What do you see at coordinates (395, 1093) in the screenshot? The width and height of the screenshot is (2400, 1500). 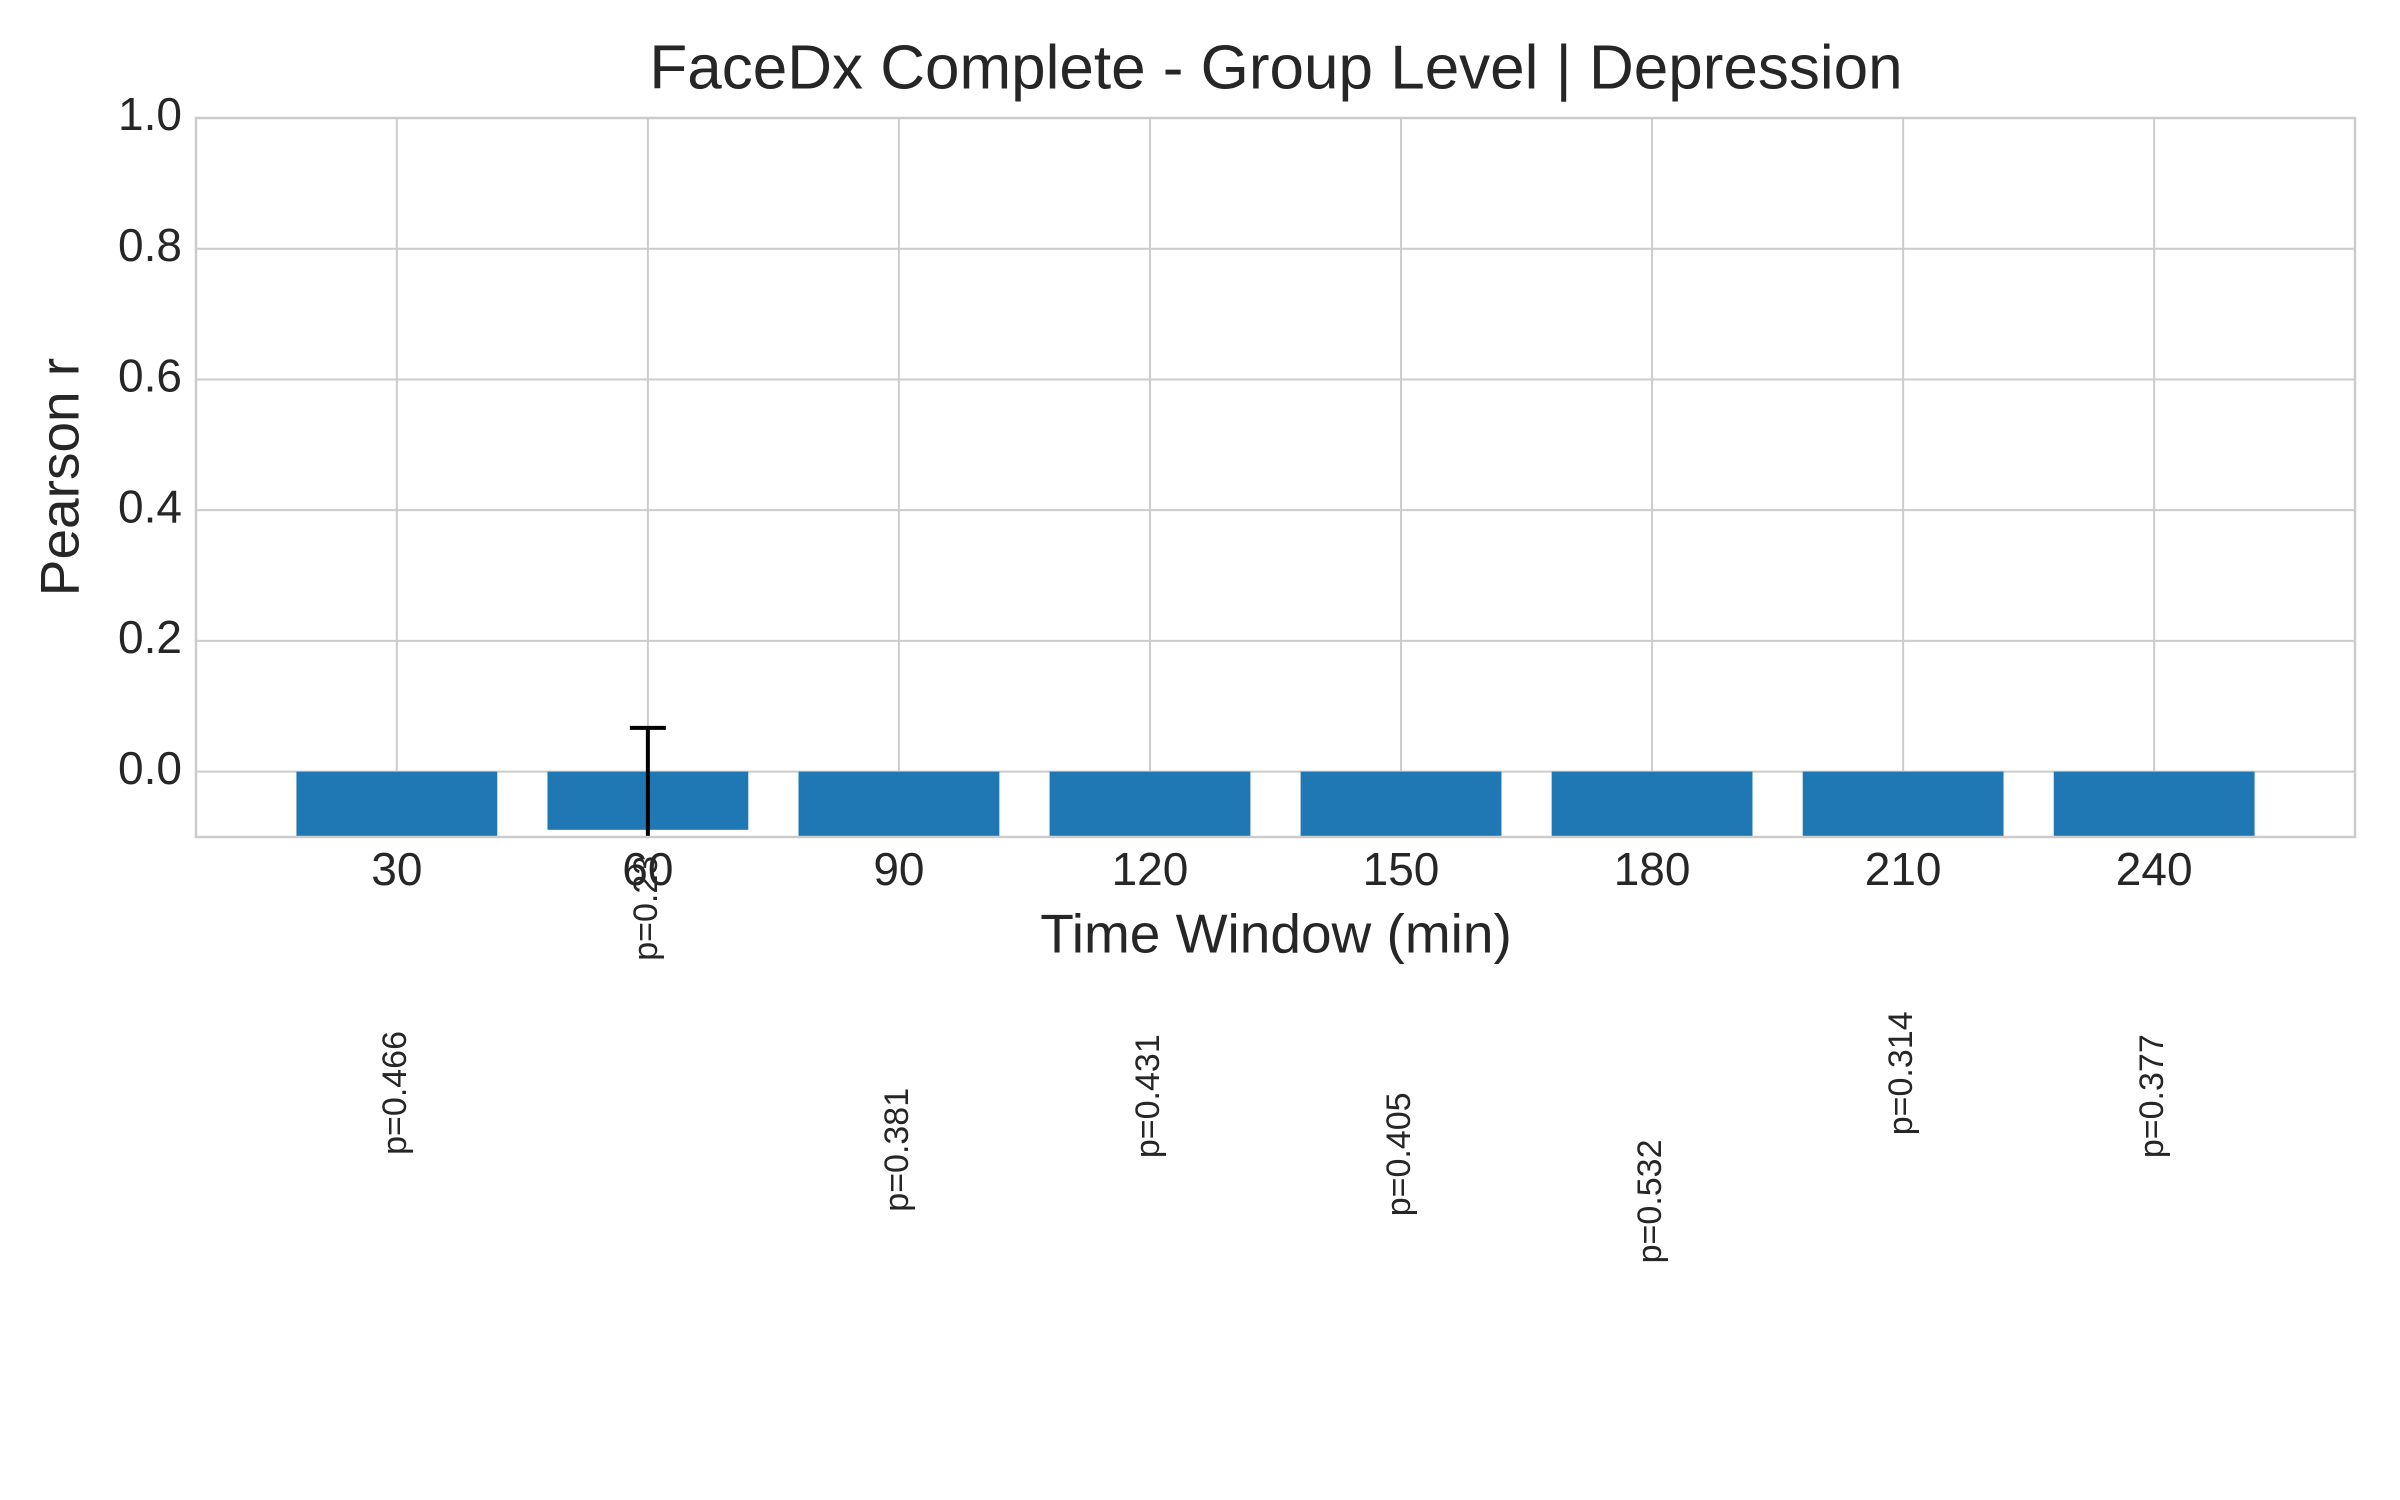 I see `p-value-label: p=0.466` at bounding box center [395, 1093].